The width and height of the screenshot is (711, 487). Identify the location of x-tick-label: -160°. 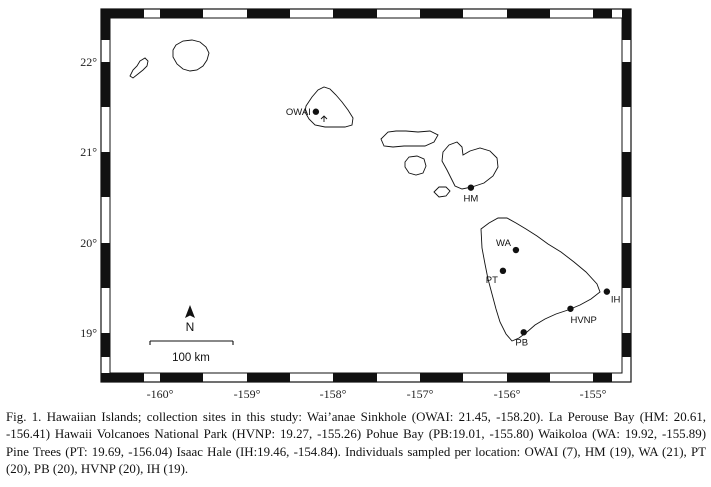
(160, 393).